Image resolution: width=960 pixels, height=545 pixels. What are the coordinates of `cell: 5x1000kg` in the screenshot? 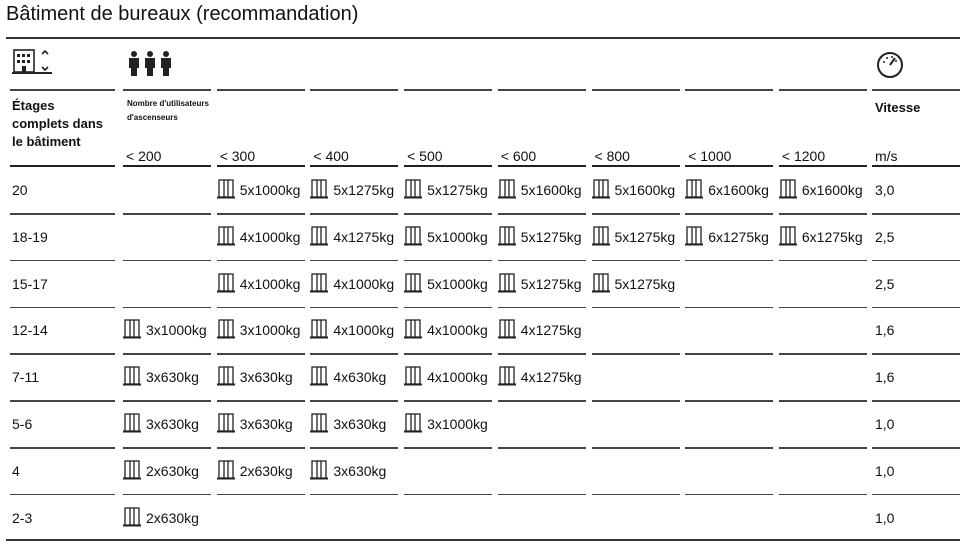 It's located at (457, 236).